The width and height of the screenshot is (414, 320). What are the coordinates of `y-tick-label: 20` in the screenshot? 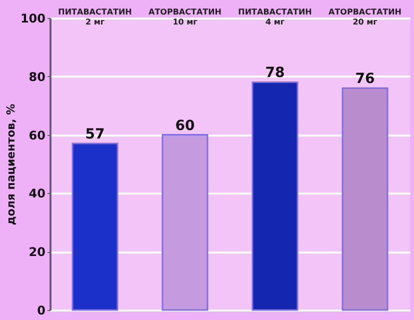 It's located at (37, 252).